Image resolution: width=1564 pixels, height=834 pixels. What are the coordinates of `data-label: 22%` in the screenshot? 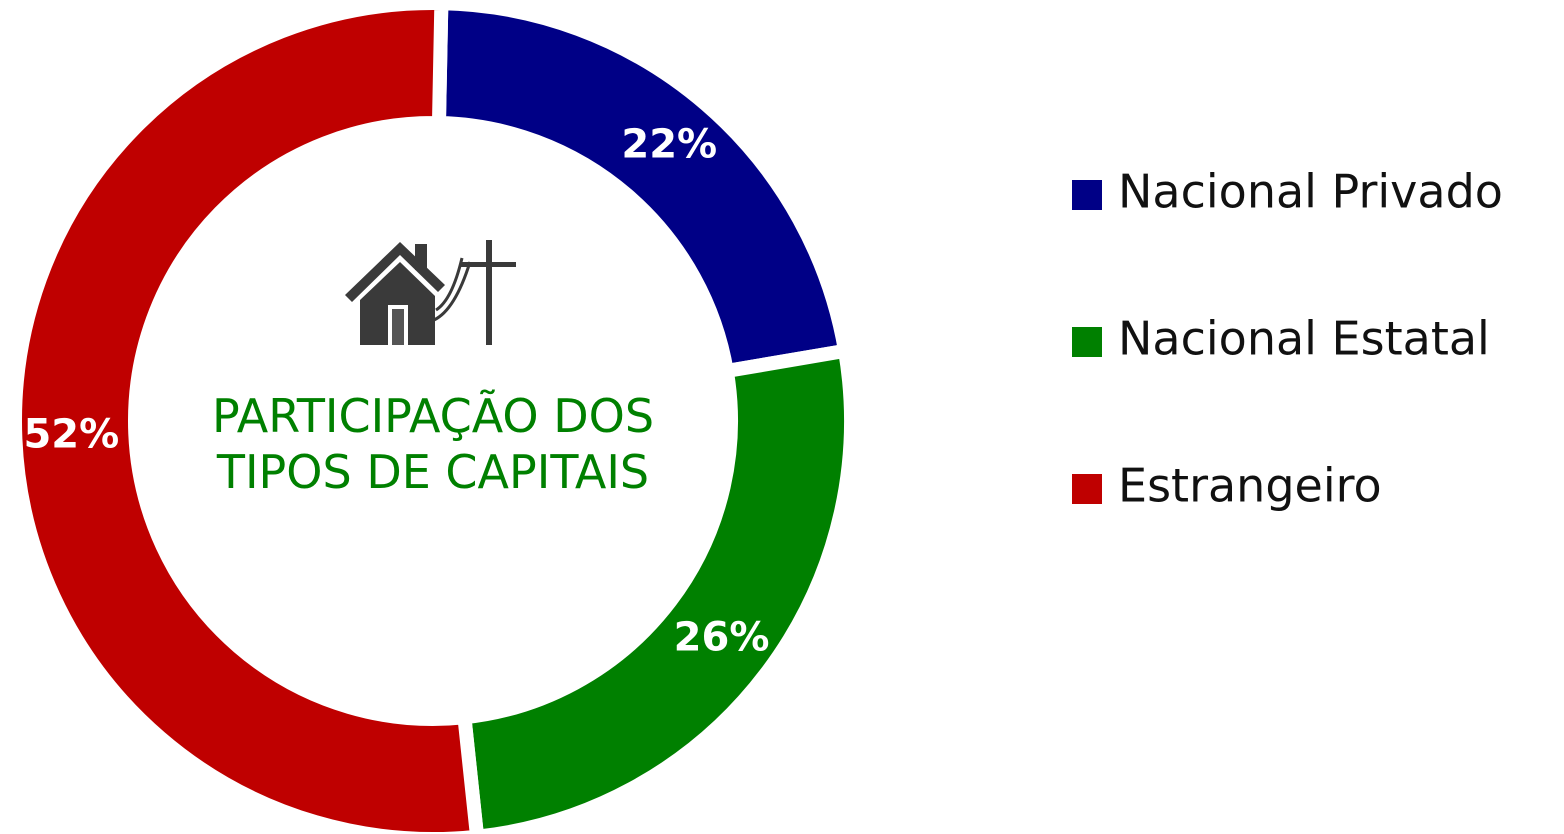 It's located at (669, 145).